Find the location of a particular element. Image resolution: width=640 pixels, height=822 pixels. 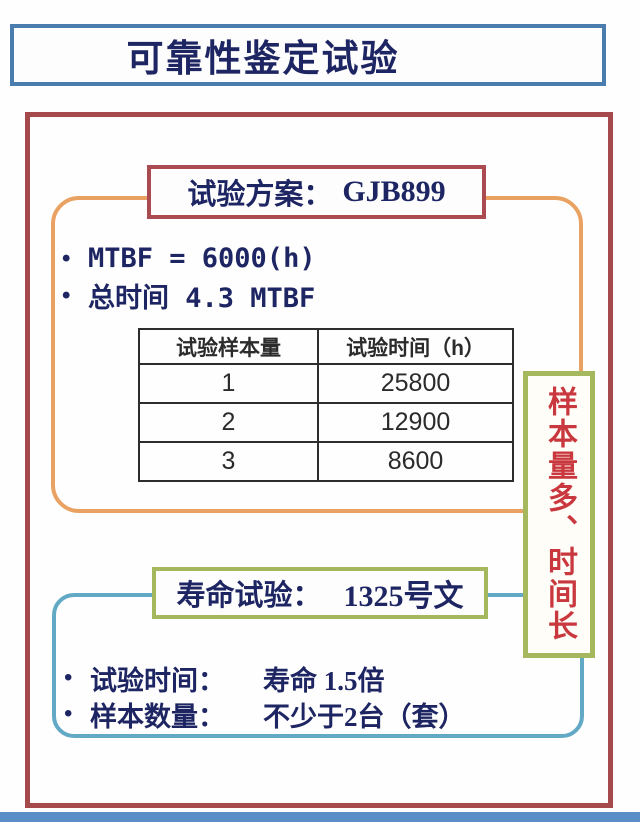

mtbf-value-text: MTBF = 6000(h) is located at coordinates (202, 258).